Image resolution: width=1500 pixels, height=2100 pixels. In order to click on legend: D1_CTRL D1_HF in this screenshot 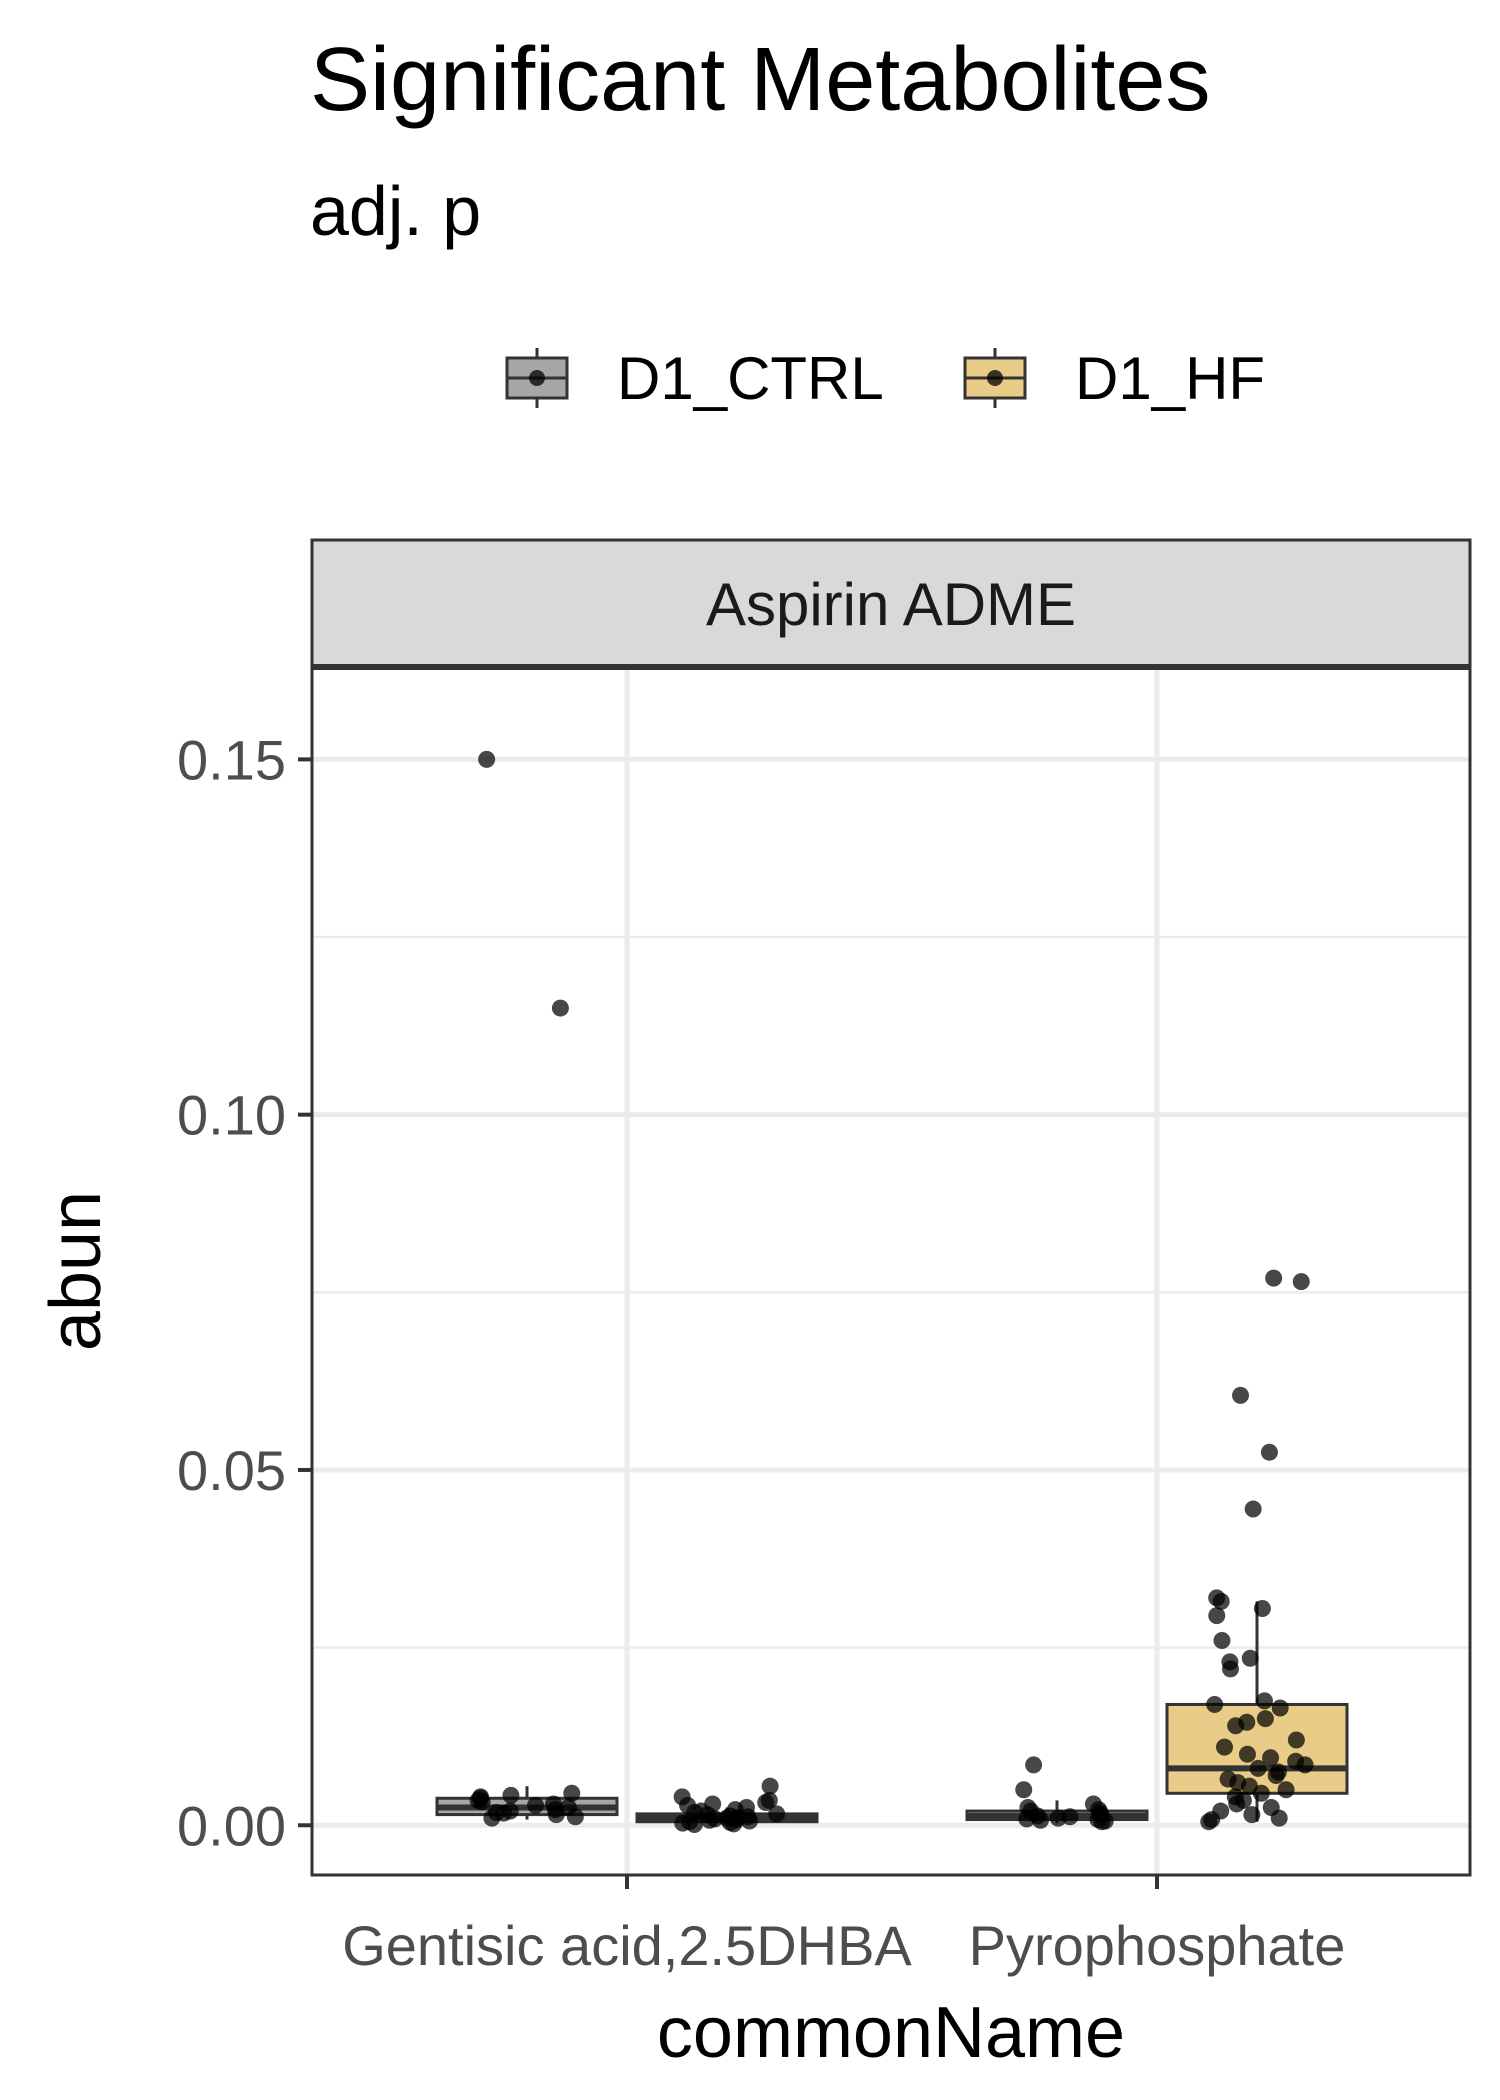, I will do `click(885, 378)`.